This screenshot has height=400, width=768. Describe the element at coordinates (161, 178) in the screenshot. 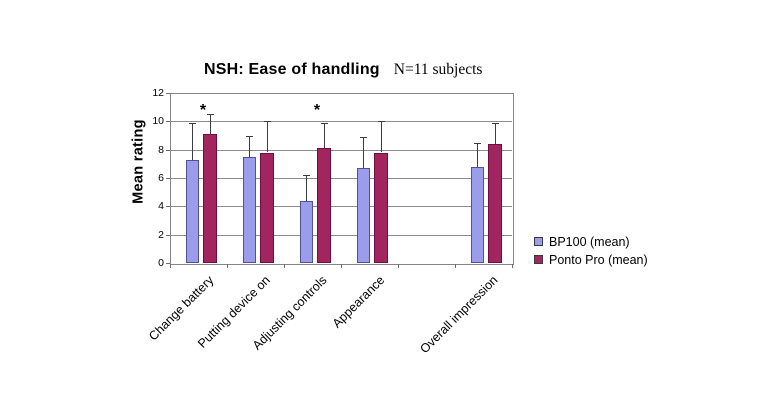

I see `y-tick-label: 6` at that location.